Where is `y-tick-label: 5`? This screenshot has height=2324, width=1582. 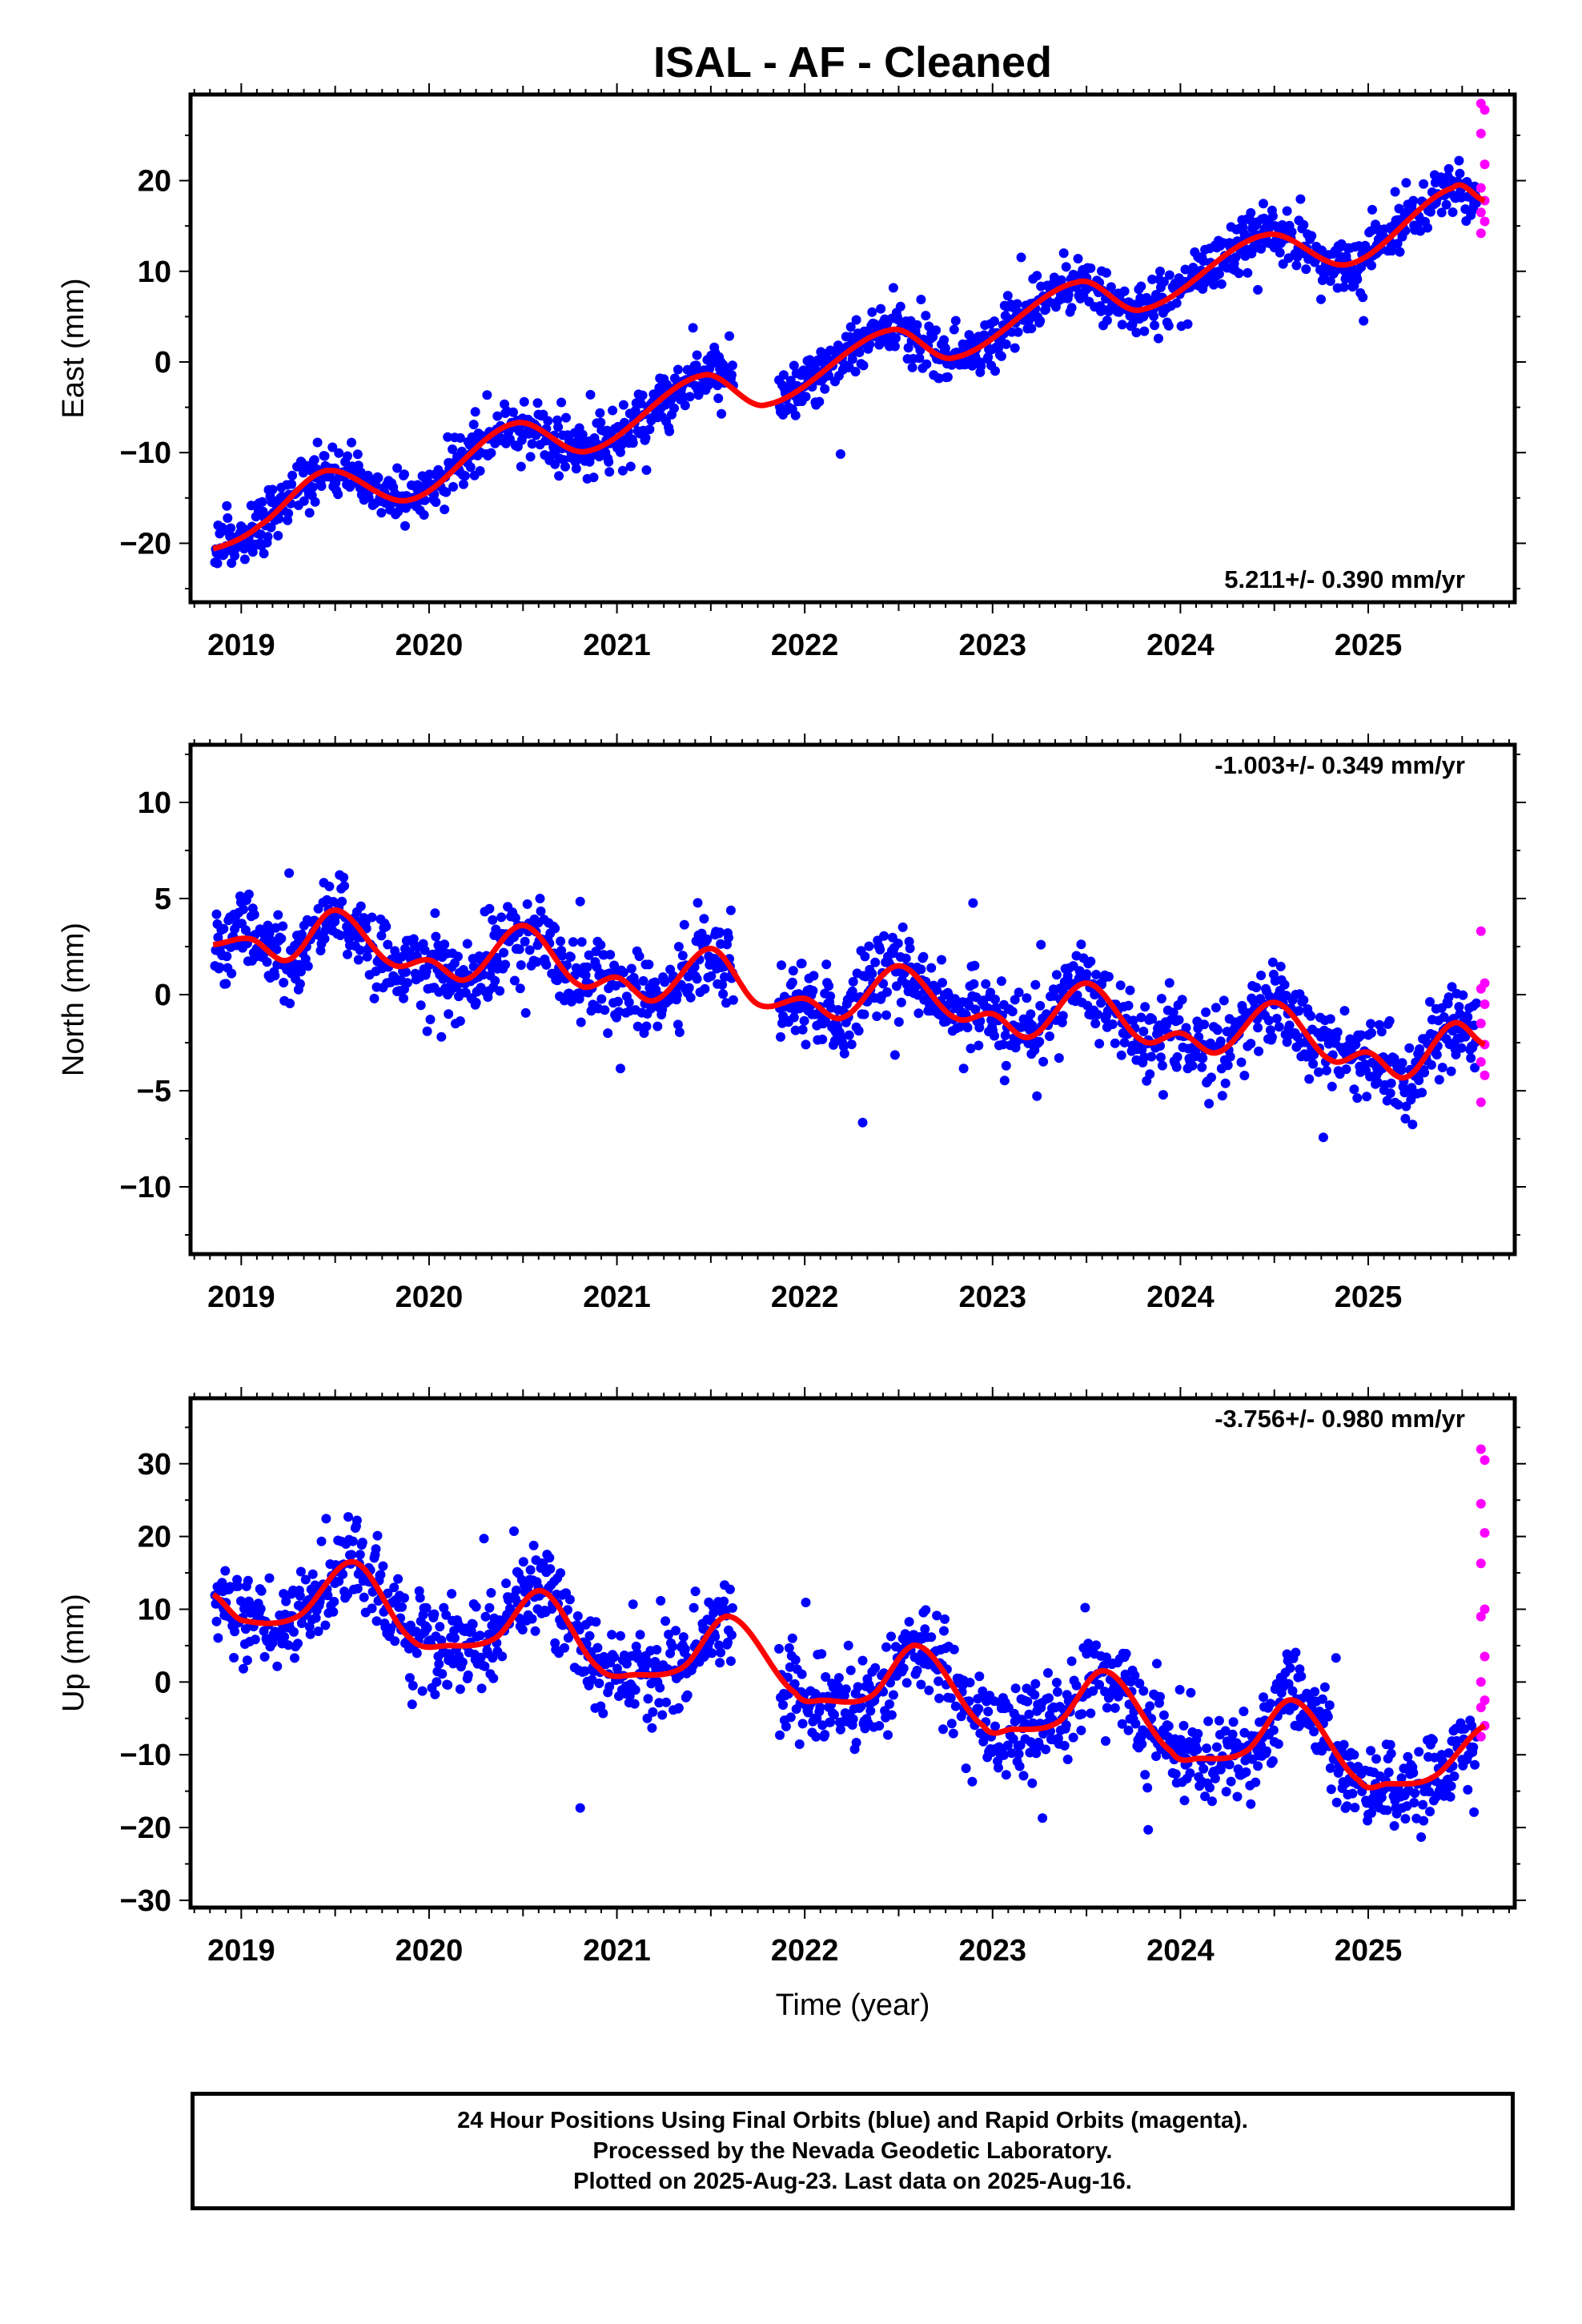
y-tick-label: 5 is located at coordinates (163, 899).